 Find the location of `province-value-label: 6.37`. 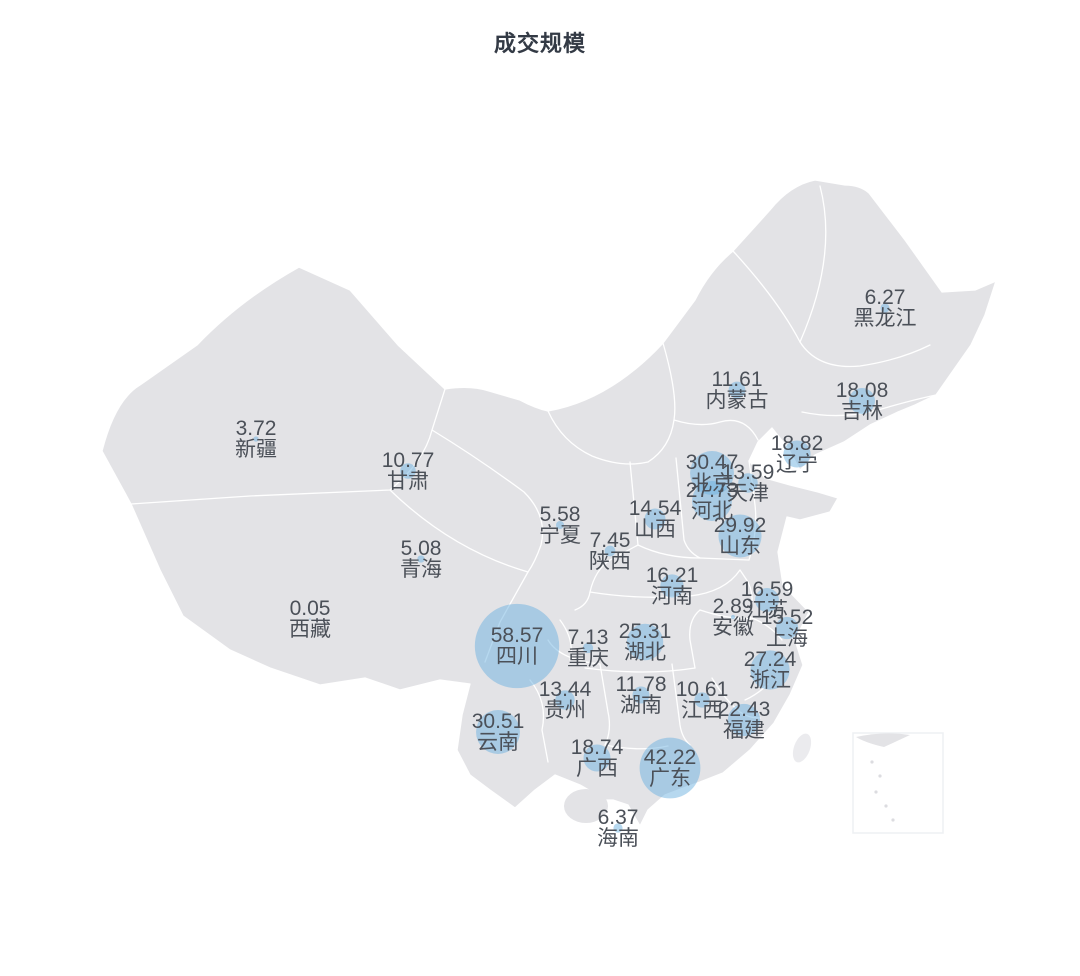

province-value-label: 6.37 is located at coordinates (618, 817).